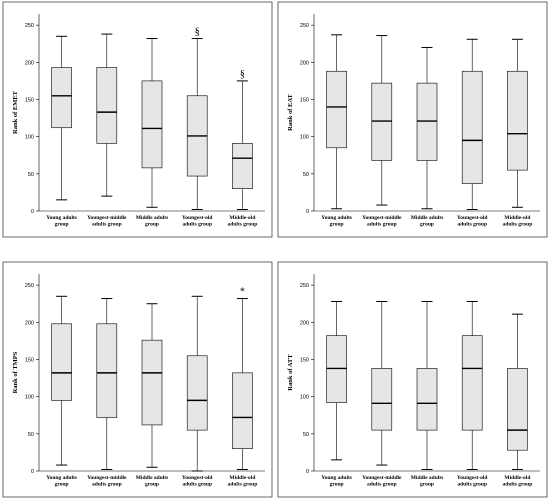  I want to click on y-axis-label: Rank of TMPS, so click(15, 372).